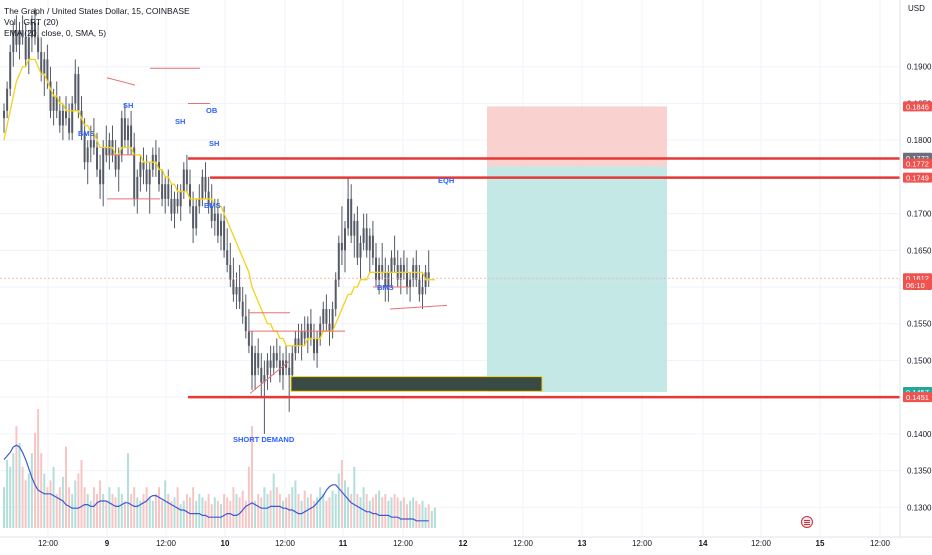 This screenshot has width=932, height=555. What do you see at coordinates (916, 8) in the screenshot?
I see `currency-label: USD` at bounding box center [916, 8].